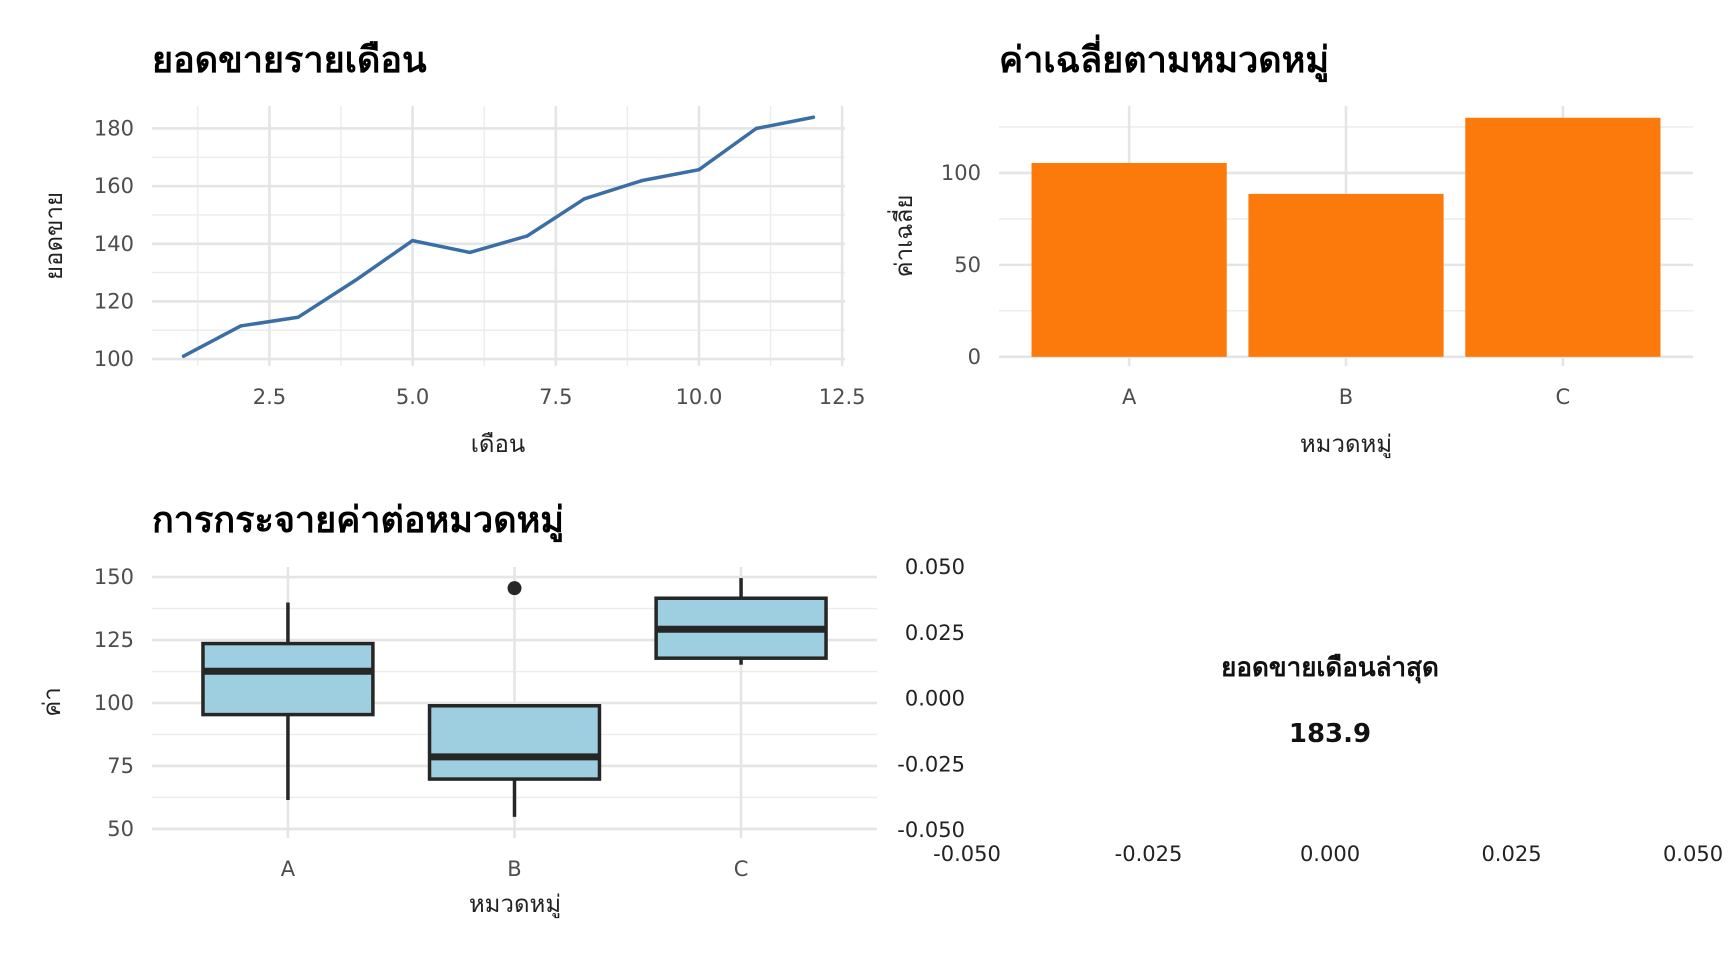 Image resolution: width=1728 pixels, height=960 pixels. I want to click on x-axis-label: เดือน, so click(498, 444).